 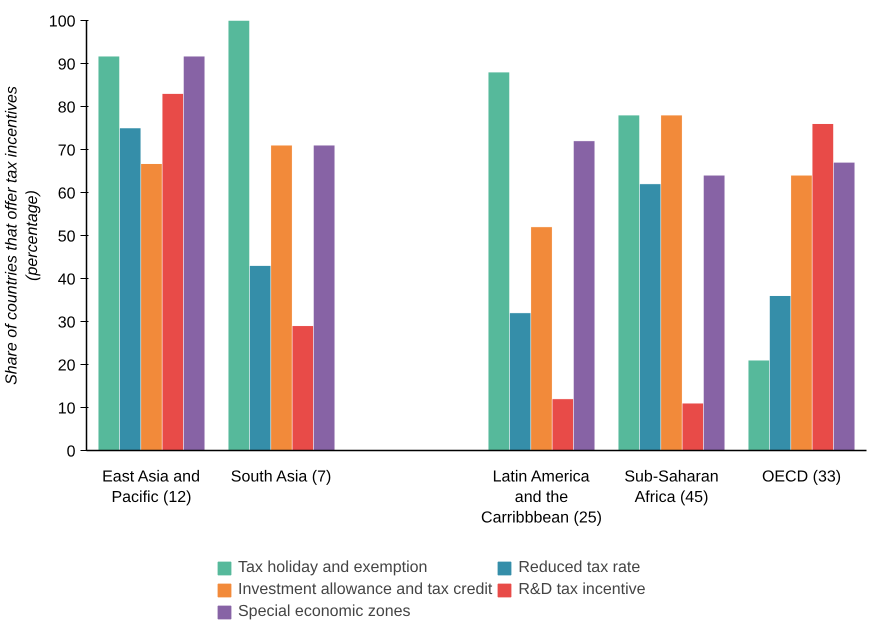 What do you see at coordinates (281, 477) in the screenshot?
I see `x-tick-label: South Asia (7)` at bounding box center [281, 477].